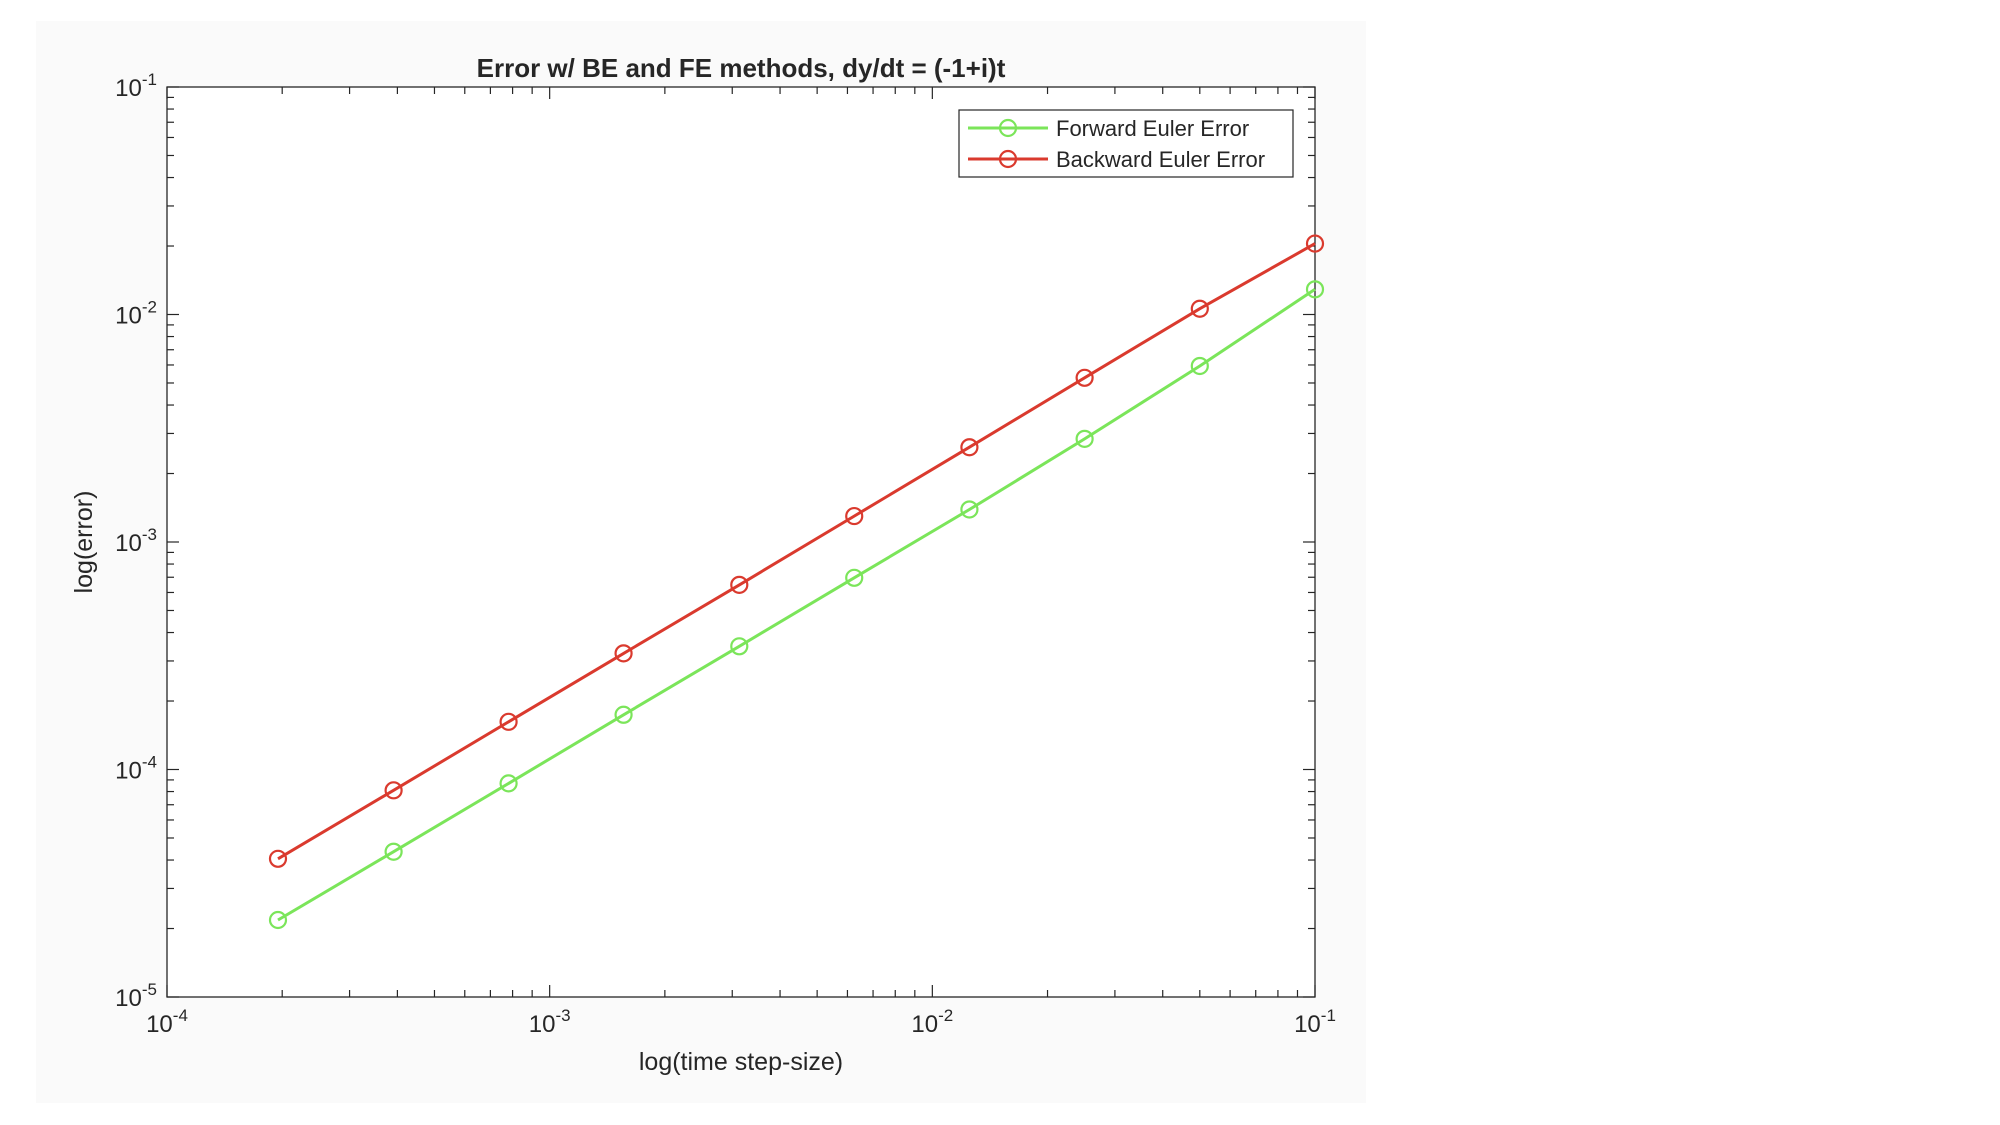 Image resolution: width=2000 pixels, height=1125 pixels. What do you see at coordinates (84, 542) in the screenshot?
I see `y-axis-label: log(error)` at bounding box center [84, 542].